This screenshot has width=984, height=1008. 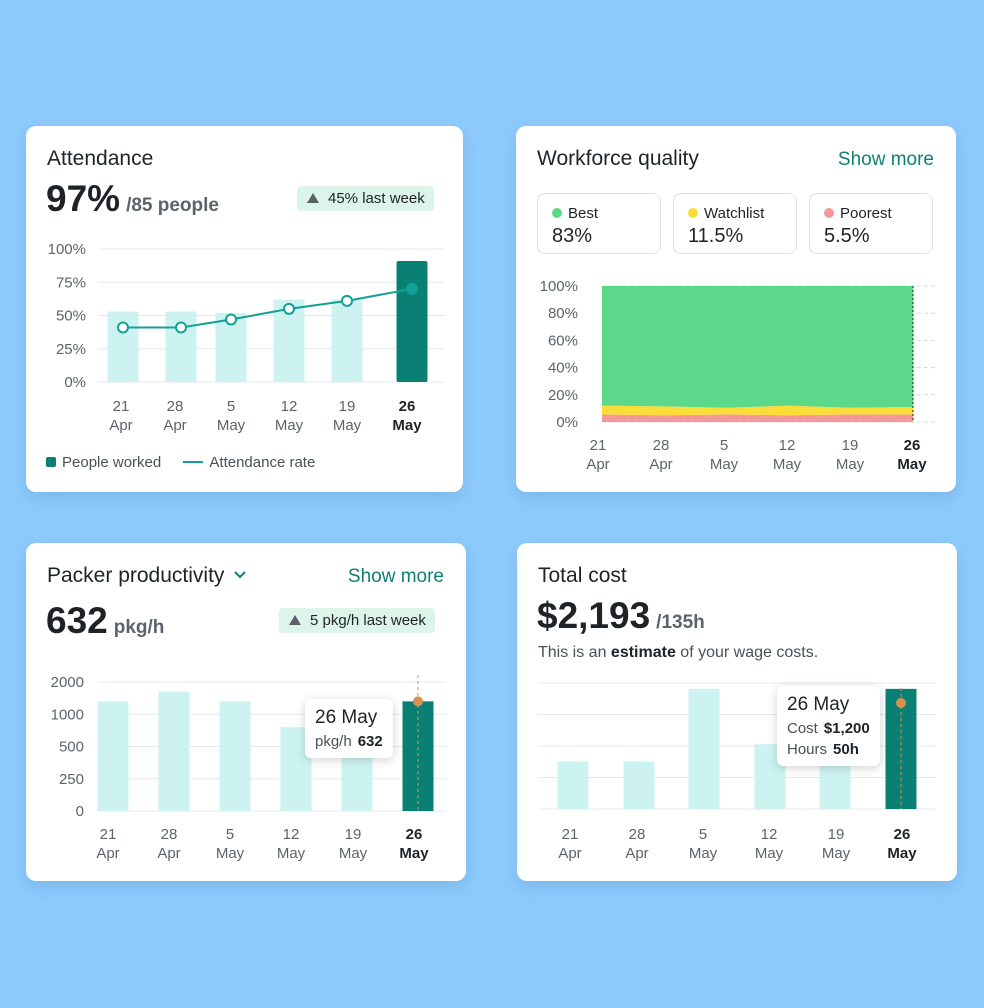 I want to click on pp-xtick-day: 19, so click(x=353, y=834).